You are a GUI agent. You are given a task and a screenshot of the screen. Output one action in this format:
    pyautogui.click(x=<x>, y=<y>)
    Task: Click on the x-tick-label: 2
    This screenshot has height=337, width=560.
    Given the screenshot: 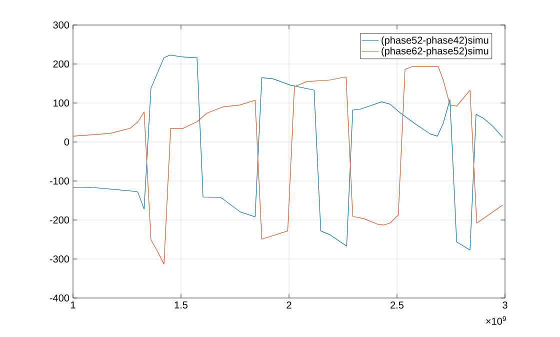 What is the action you would take?
    pyautogui.click(x=289, y=305)
    